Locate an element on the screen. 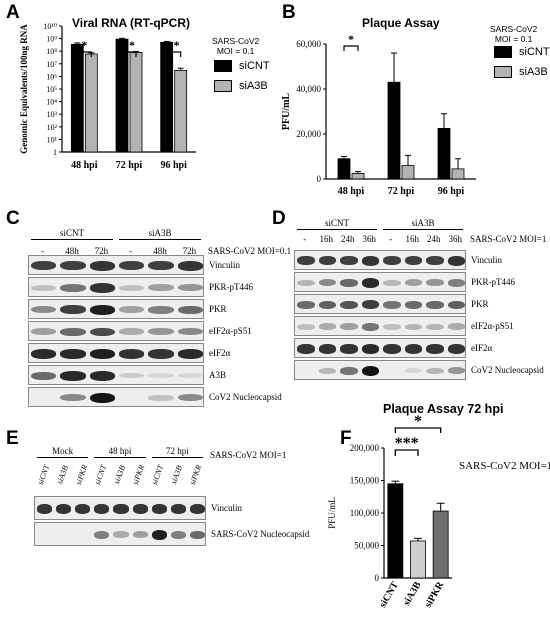  chart-a-xtick-1: 72 hpi is located at coordinates (129, 165).